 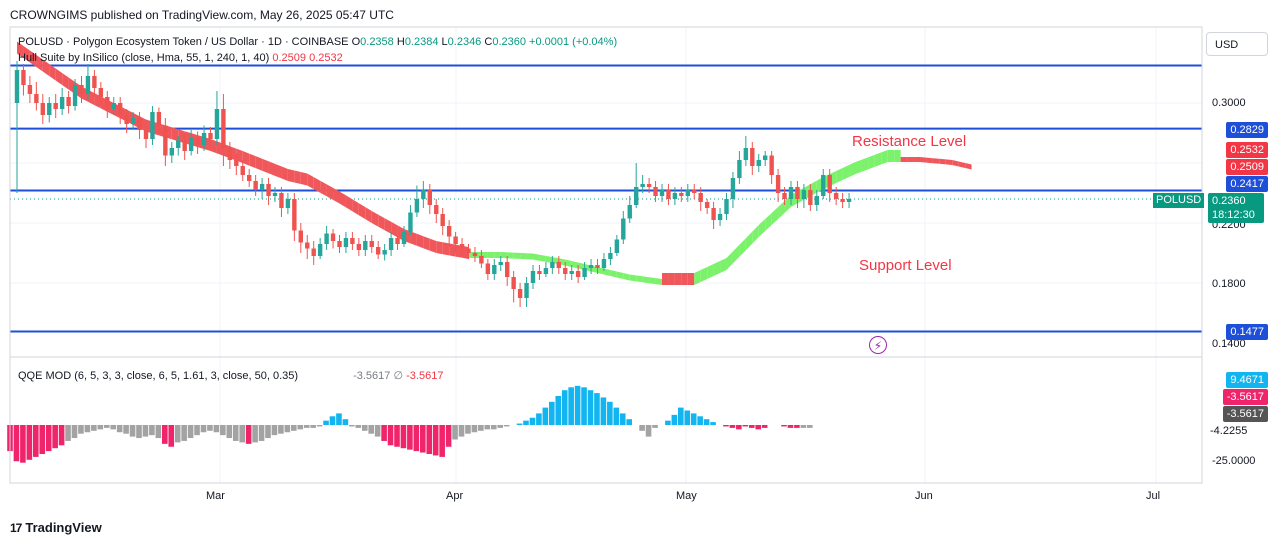 What do you see at coordinates (215, 496) in the screenshot?
I see `x-label-mar: Mar` at bounding box center [215, 496].